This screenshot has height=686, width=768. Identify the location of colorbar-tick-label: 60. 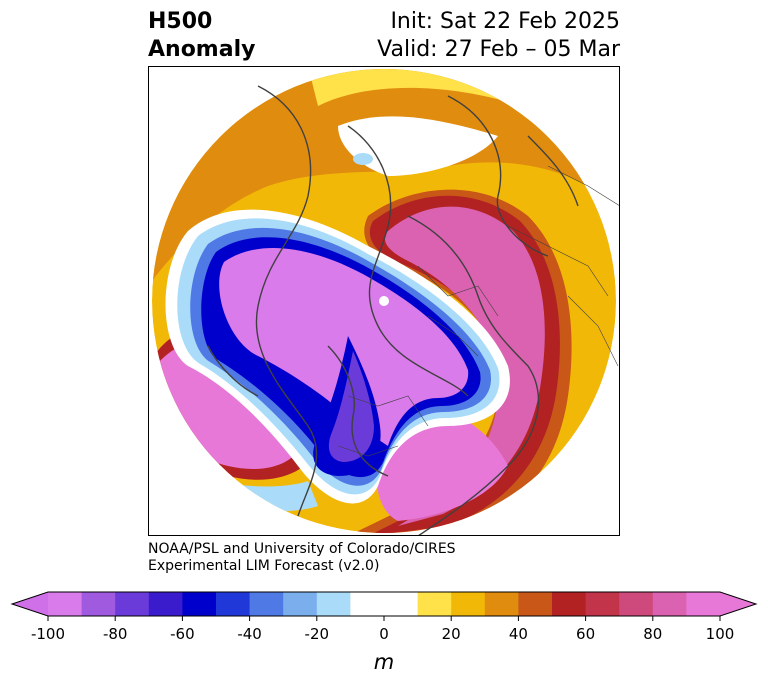
(585, 634).